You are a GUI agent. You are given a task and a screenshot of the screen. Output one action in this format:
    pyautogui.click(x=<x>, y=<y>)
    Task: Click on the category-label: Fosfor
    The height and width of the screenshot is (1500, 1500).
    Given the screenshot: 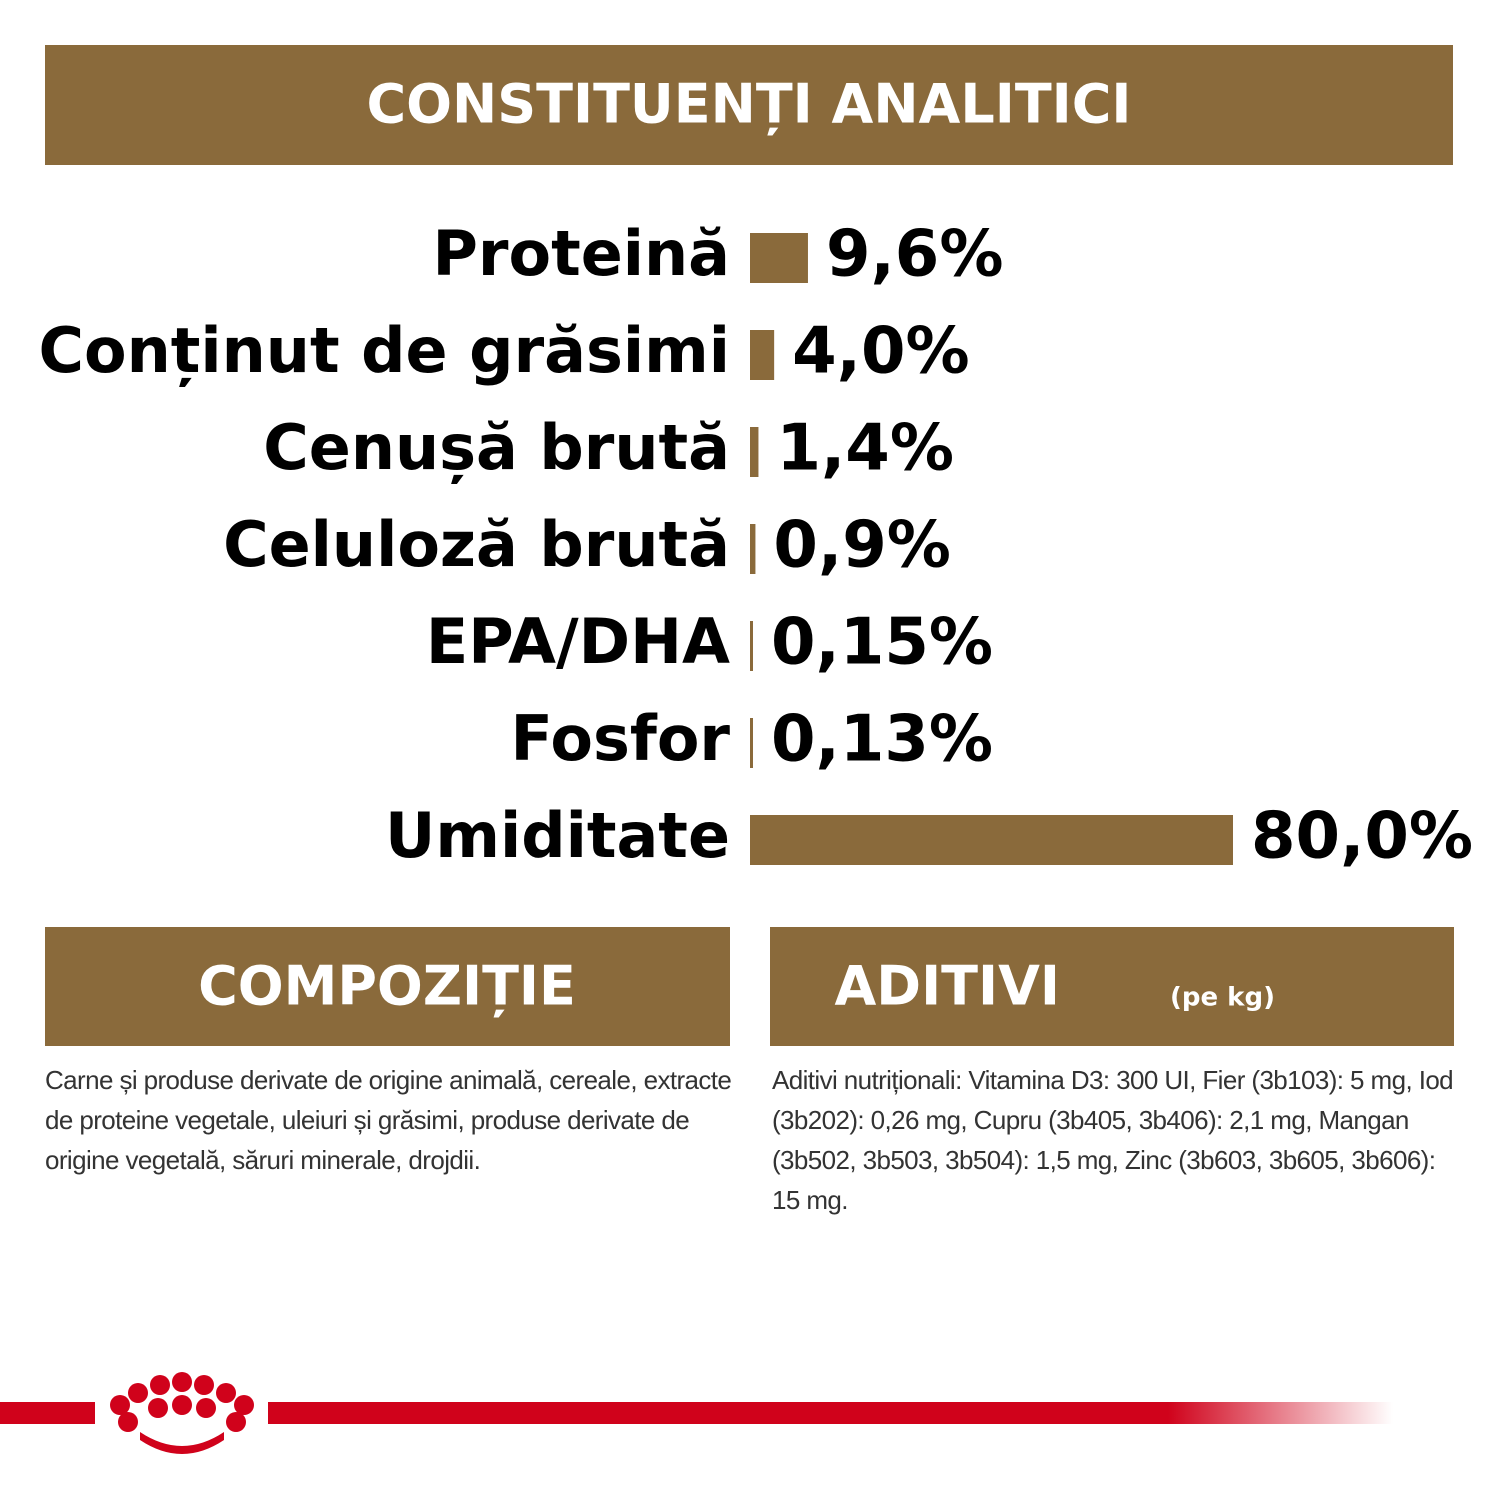 What is the action you would take?
    pyautogui.click(x=621, y=738)
    